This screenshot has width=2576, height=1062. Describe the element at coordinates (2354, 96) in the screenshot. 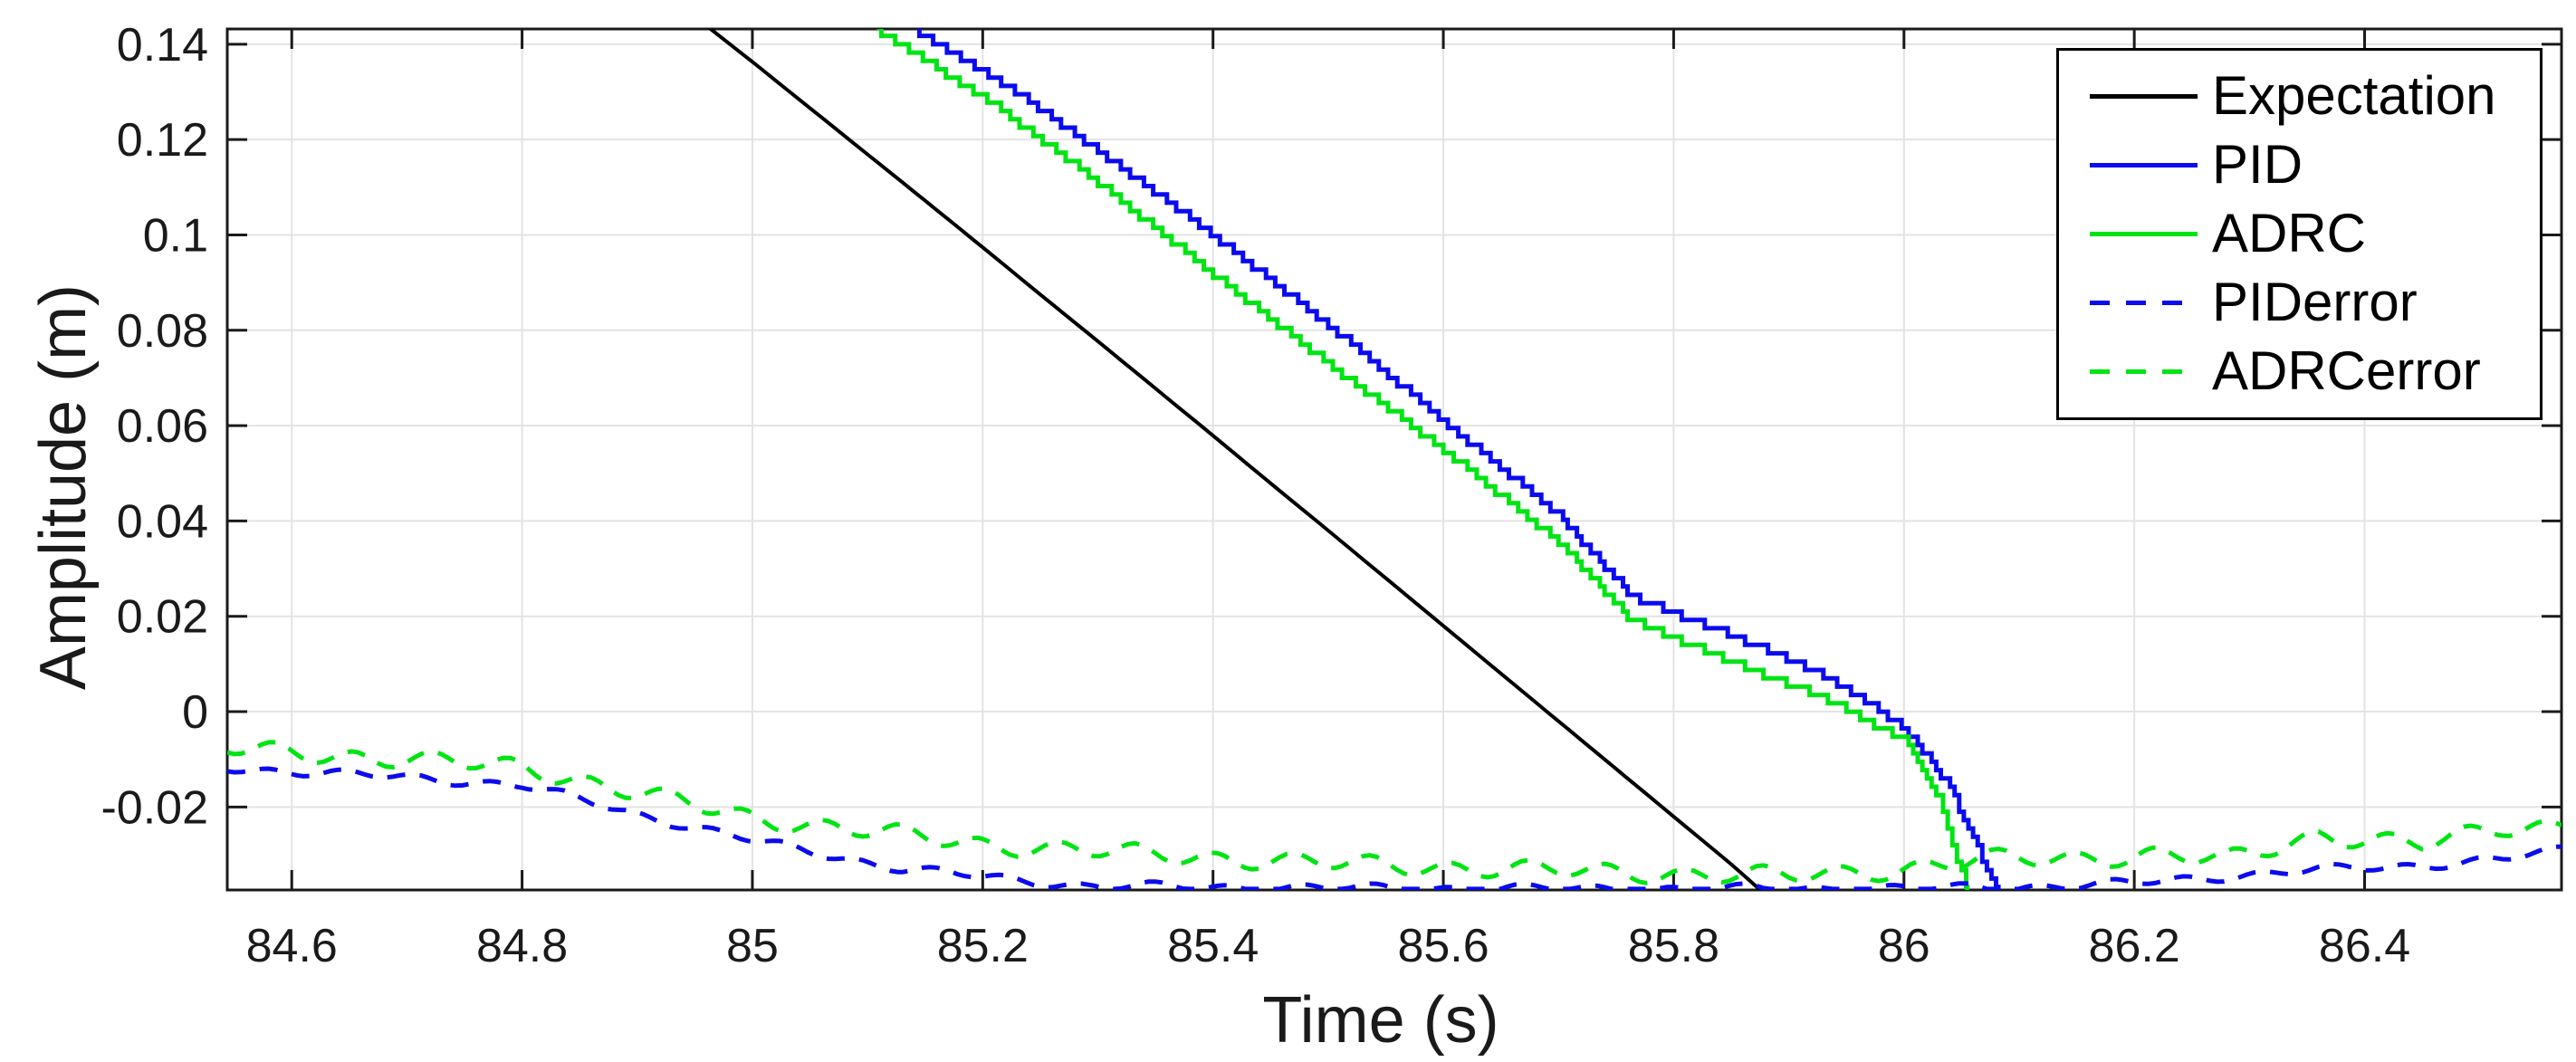

I see `legend-label-expectation: Expectation` at that location.